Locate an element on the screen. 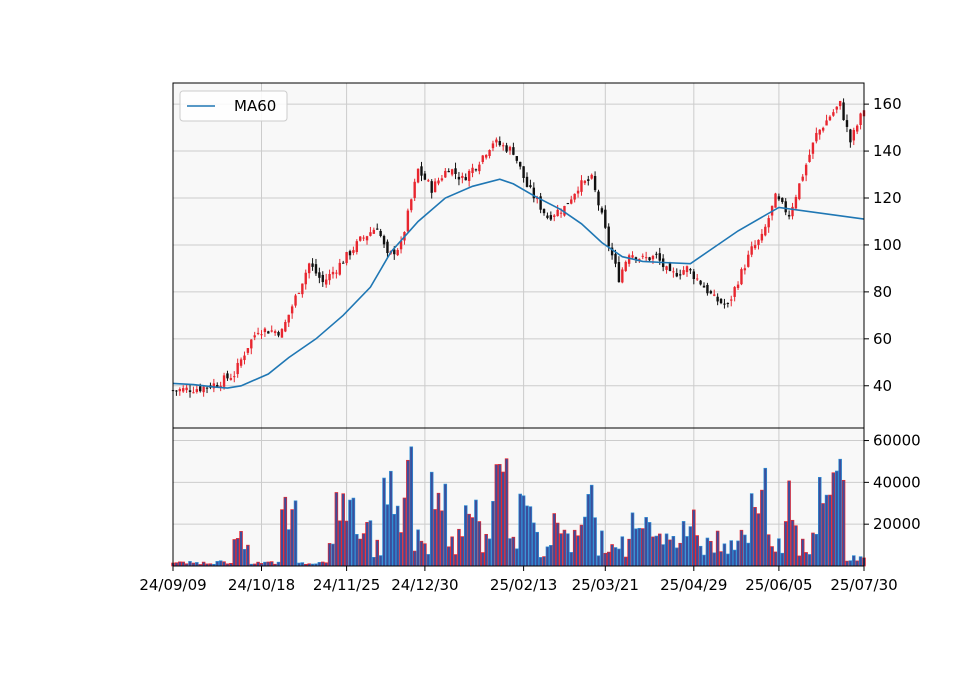 This screenshot has height=690, width=960. legend-box is located at coordinates (233, 106).